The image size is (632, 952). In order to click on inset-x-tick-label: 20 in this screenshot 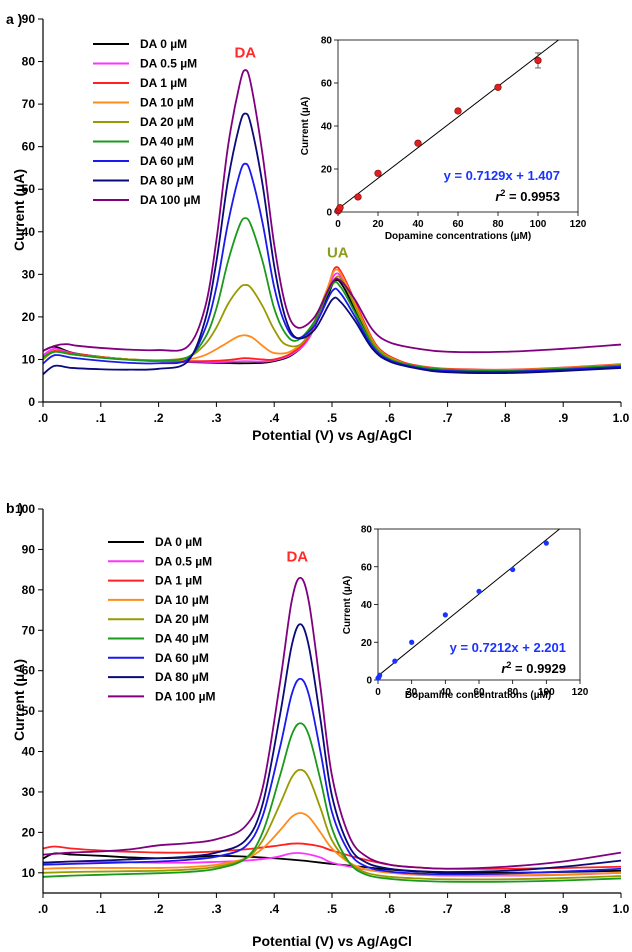, I will do `click(412, 692)`.